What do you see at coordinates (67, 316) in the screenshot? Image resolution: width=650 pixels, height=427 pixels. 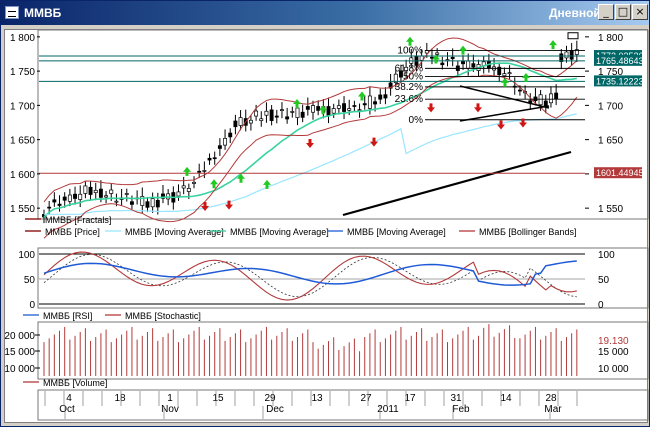 I see `legend-label: ММВБ [RSI]` at bounding box center [67, 316].